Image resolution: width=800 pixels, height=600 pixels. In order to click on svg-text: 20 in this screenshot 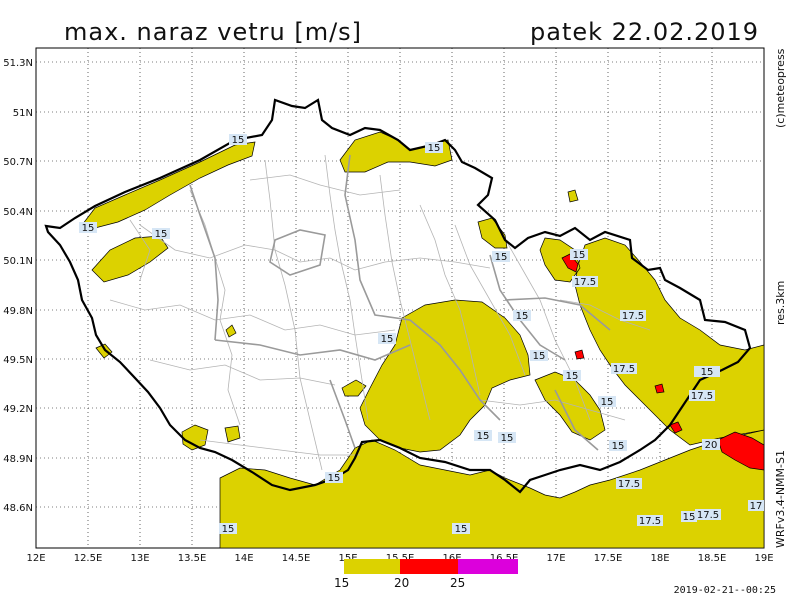, I will do `click(711, 445)`.